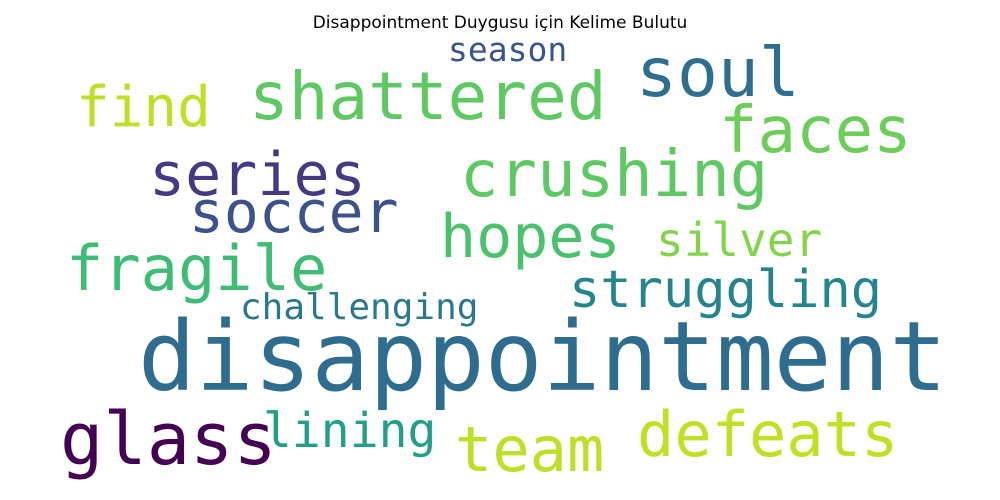  I want to click on word-struggling: struggling, so click(726, 290).